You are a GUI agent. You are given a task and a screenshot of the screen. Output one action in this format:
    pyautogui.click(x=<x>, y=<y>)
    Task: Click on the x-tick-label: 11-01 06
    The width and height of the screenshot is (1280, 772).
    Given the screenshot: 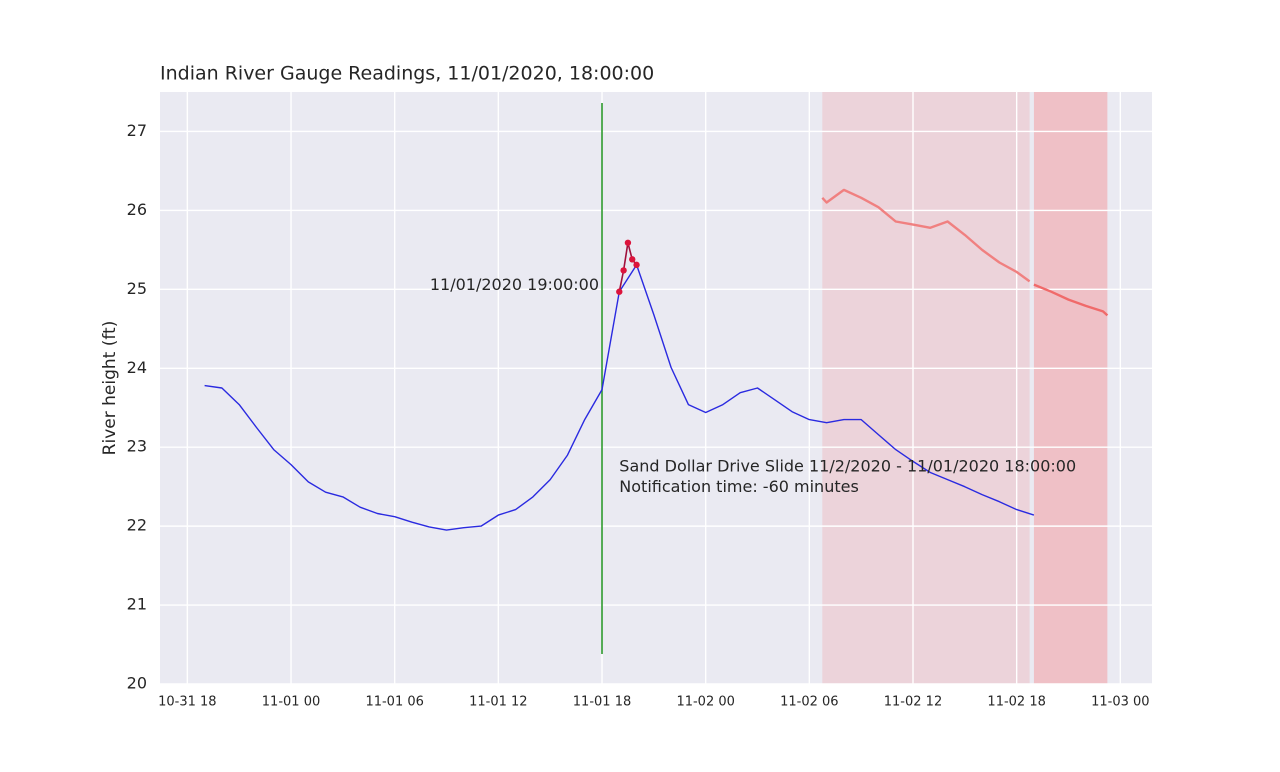 What is the action you would take?
    pyautogui.click(x=394, y=702)
    